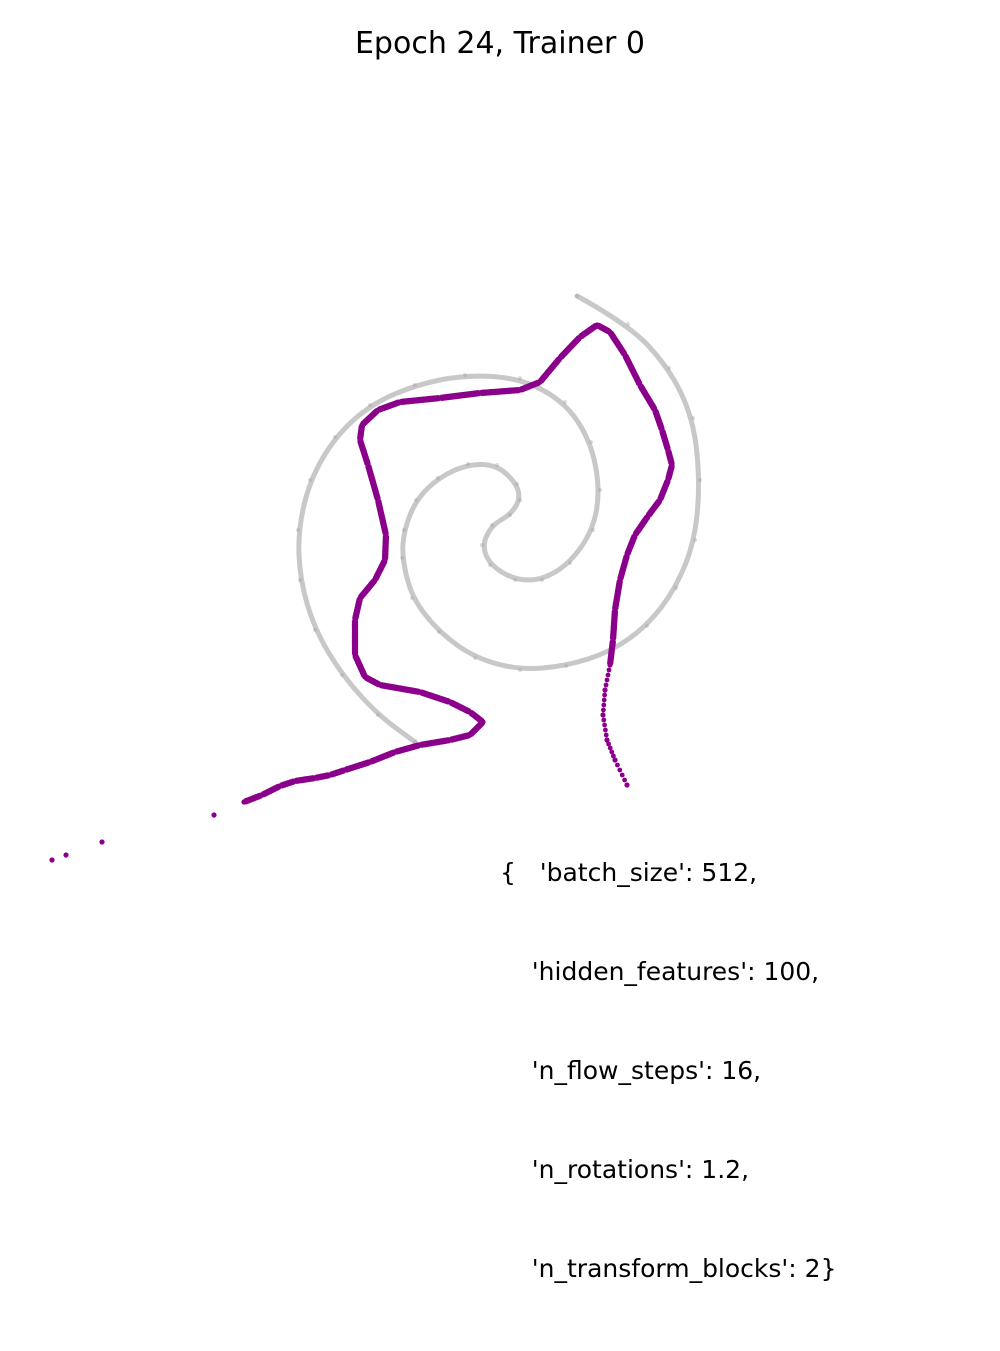 Image resolution: width=1000 pixels, height=1351 pixels. What do you see at coordinates (668, 1268) in the screenshot?
I see `config-line: 'n_transform_blocks': 2}` at bounding box center [668, 1268].